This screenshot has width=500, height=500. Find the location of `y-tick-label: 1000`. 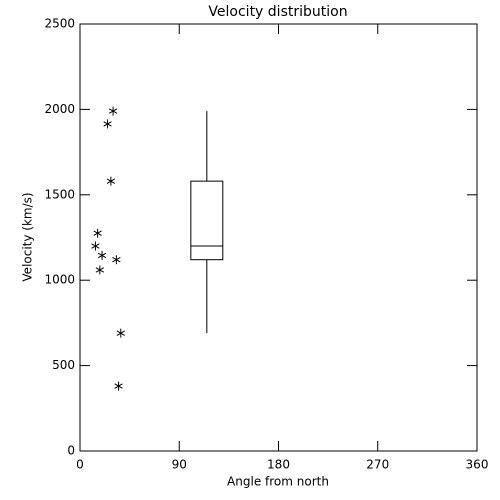

y-tick-label: 1000 is located at coordinates (59, 280).